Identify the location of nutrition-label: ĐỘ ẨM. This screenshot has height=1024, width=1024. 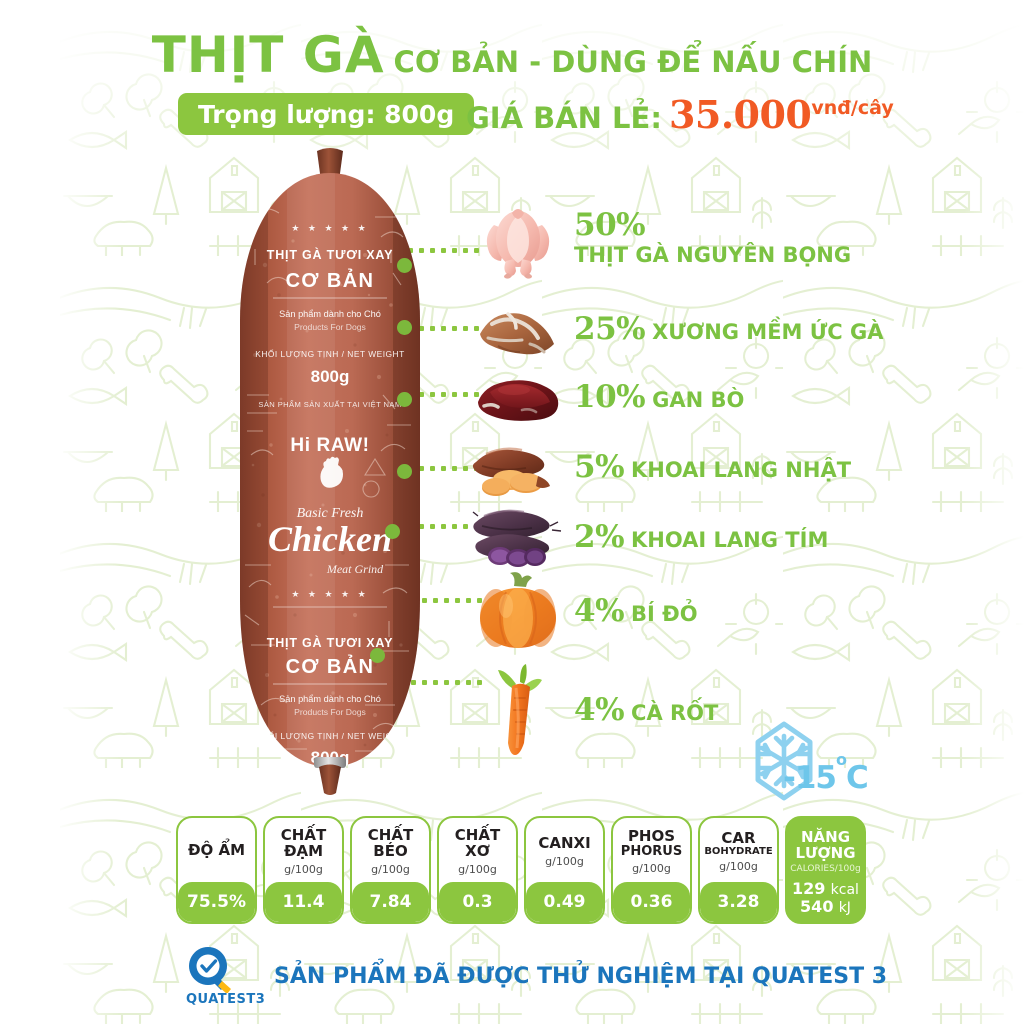
(216, 849).